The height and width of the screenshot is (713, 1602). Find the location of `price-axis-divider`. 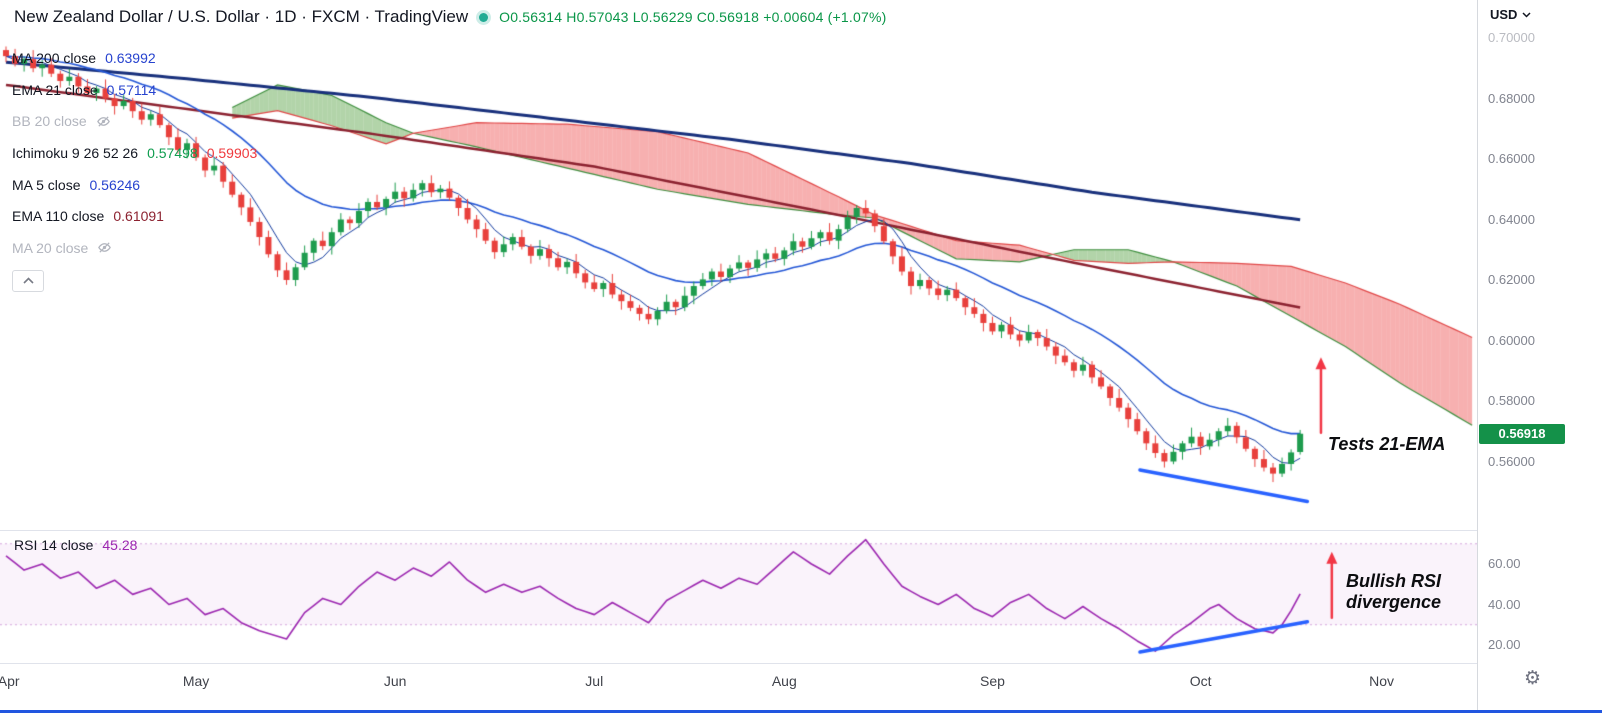

price-axis-divider is located at coordinates (1477, 356).